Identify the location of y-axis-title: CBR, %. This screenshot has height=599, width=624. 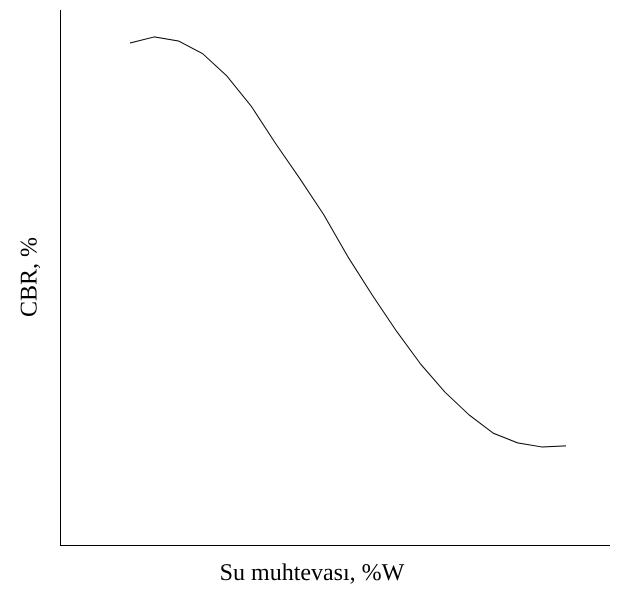
(30, 277).